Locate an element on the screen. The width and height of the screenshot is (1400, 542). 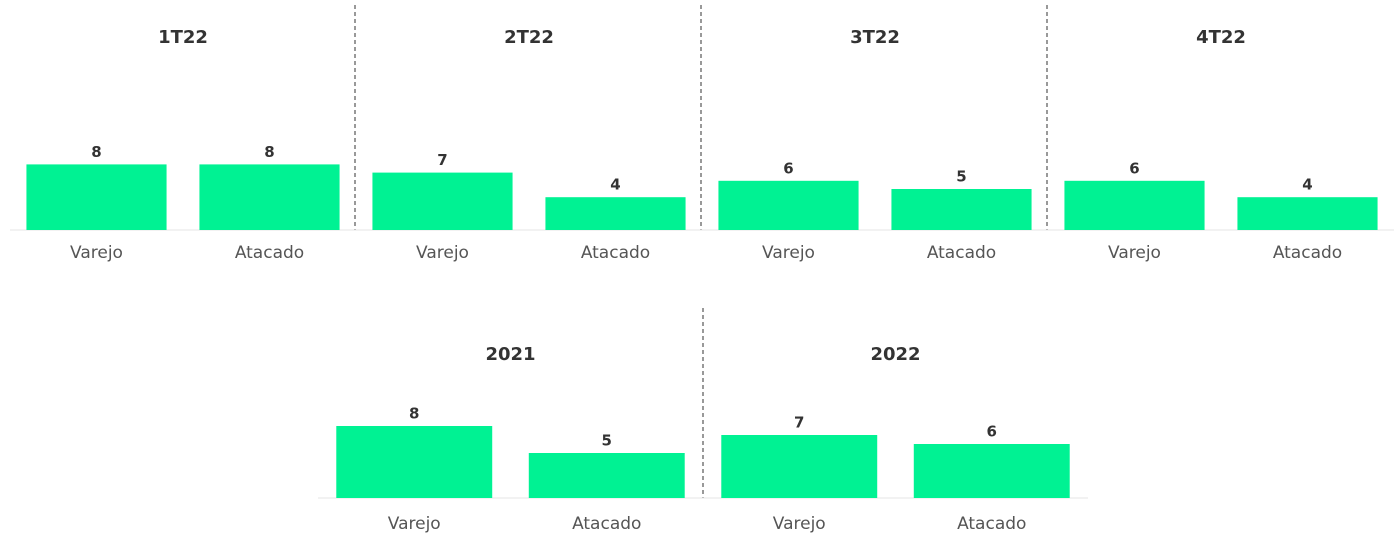
chart-title: 4T22 is located at coordinates (1221, 37).